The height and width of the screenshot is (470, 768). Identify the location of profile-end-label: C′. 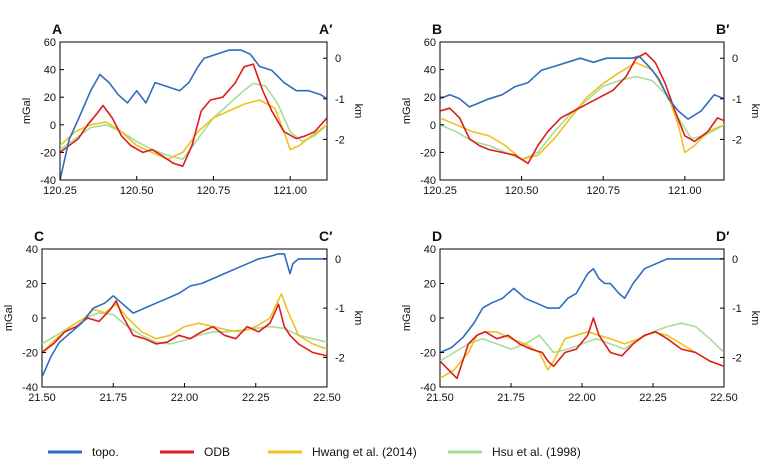
(326, 236).